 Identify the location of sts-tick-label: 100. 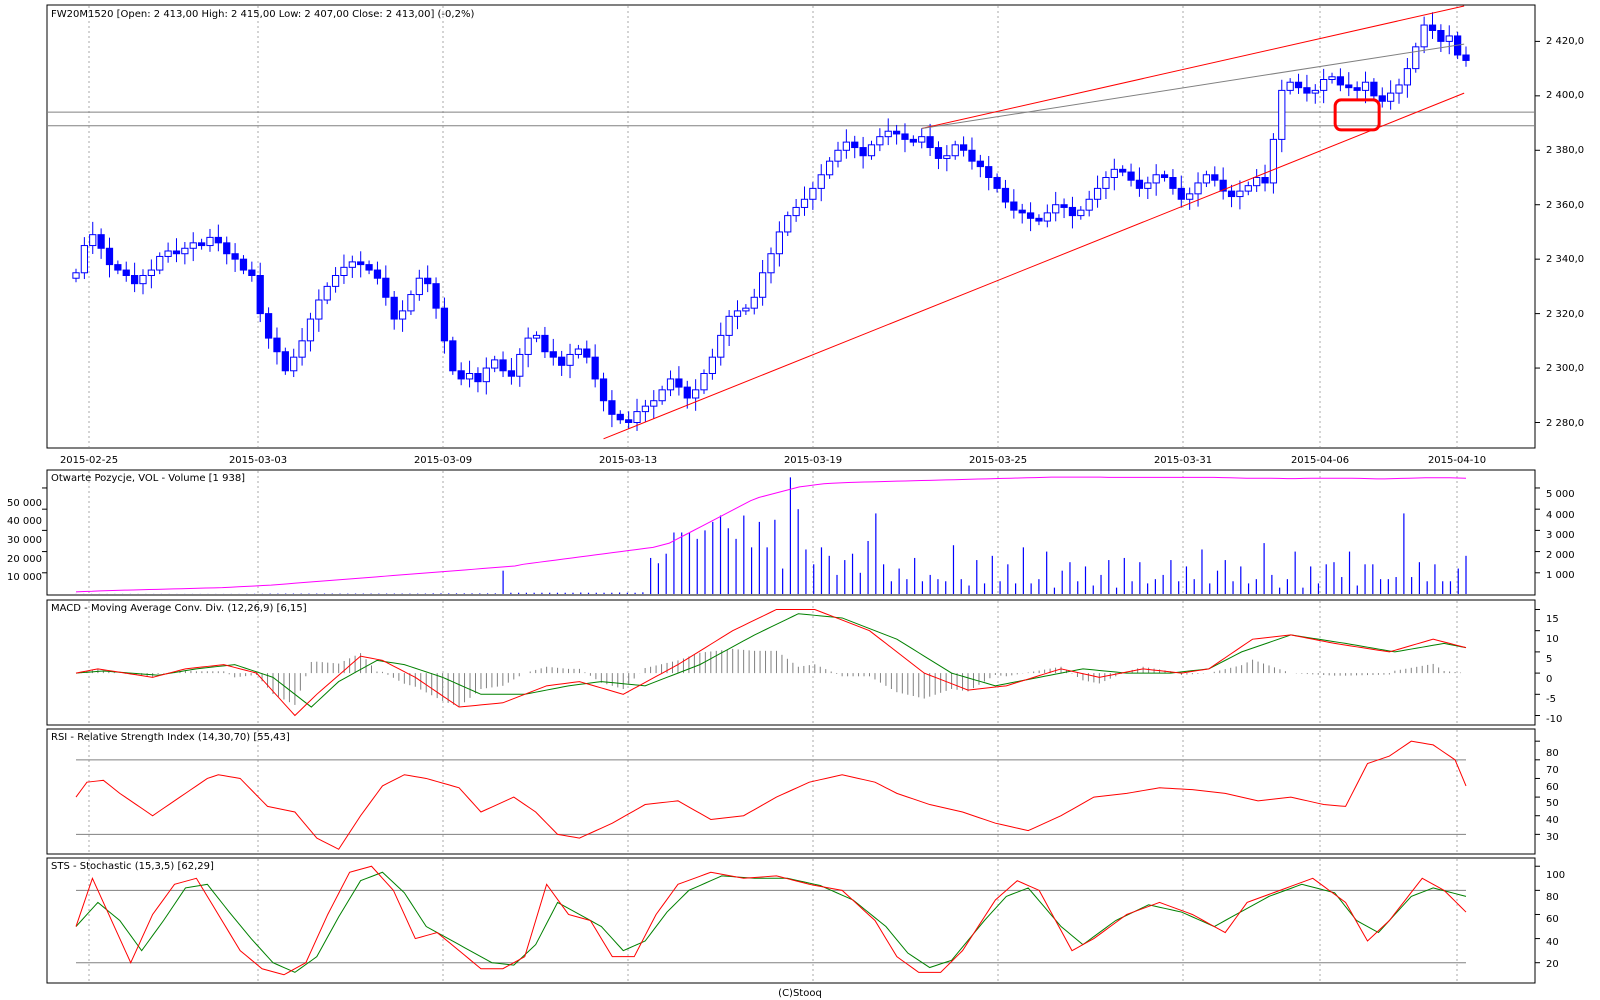
(1555, 875).